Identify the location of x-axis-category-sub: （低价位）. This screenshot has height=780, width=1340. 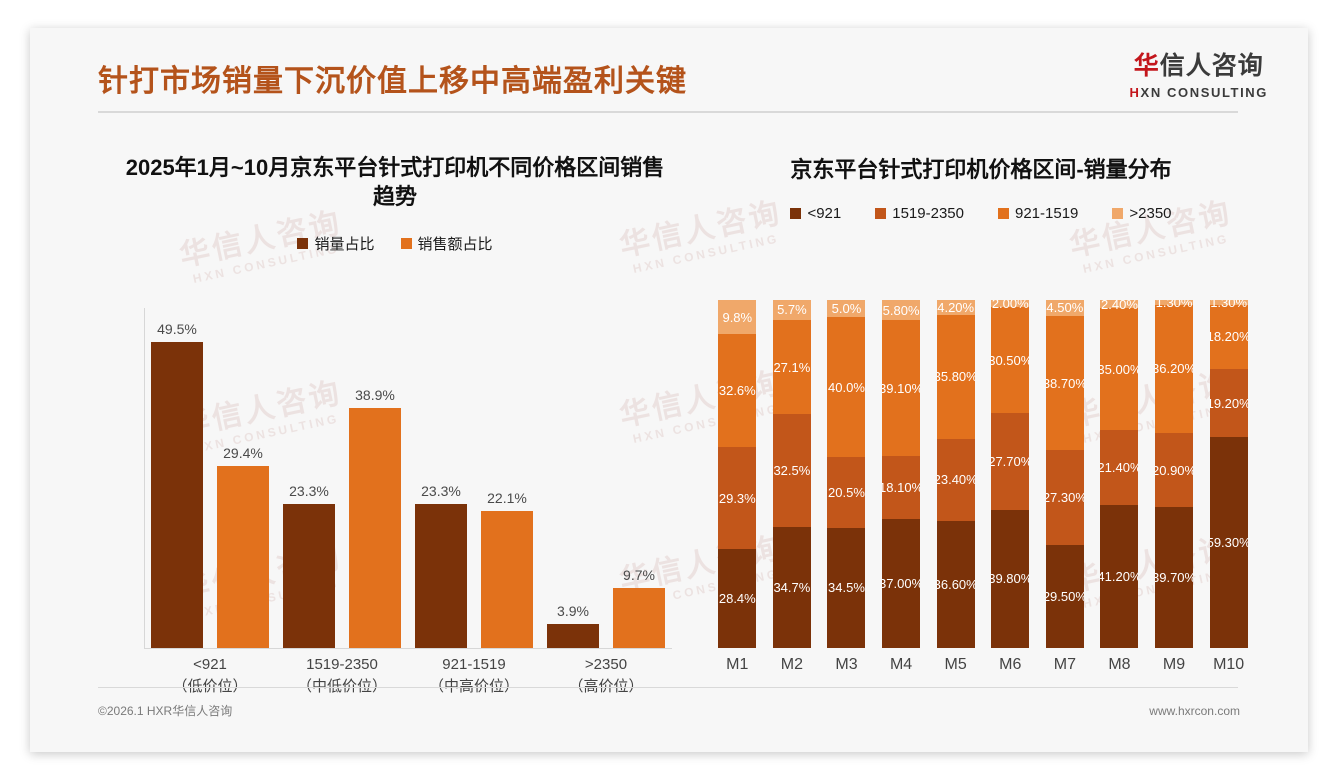
(210, 686).